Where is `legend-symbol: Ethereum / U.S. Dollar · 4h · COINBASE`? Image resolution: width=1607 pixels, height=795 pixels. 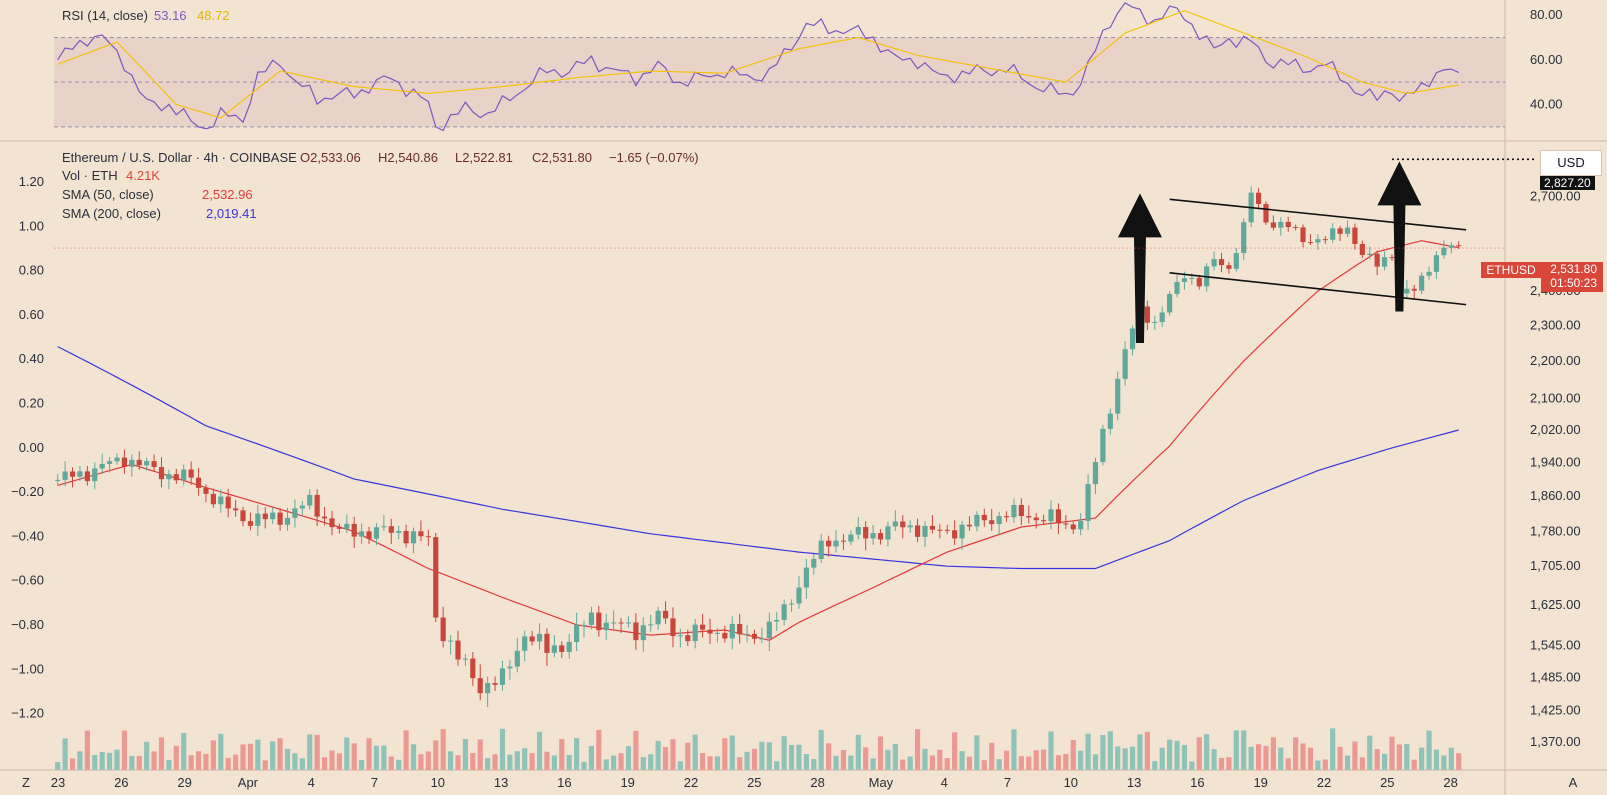
legend-symbol: Ethereum / U.S. Dollar · 4h · COINBASE is located at coordinates (179, 157).